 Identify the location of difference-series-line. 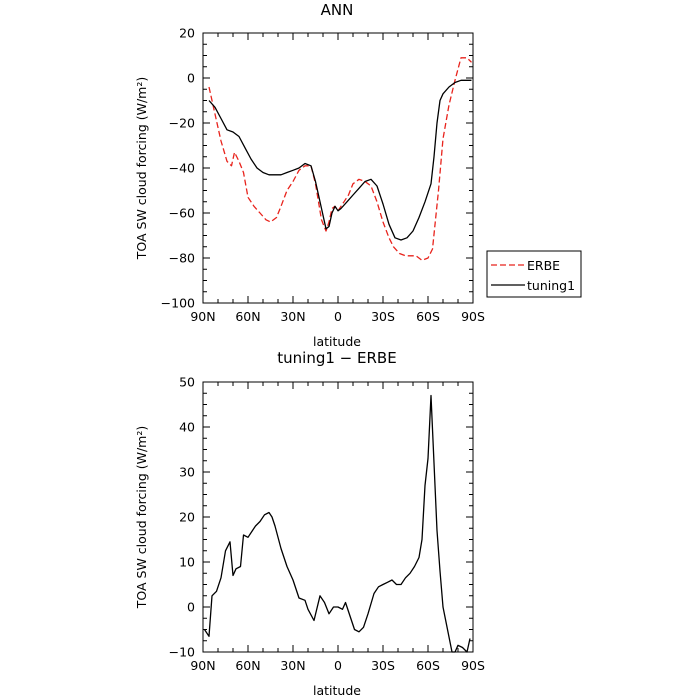
(337, 523).